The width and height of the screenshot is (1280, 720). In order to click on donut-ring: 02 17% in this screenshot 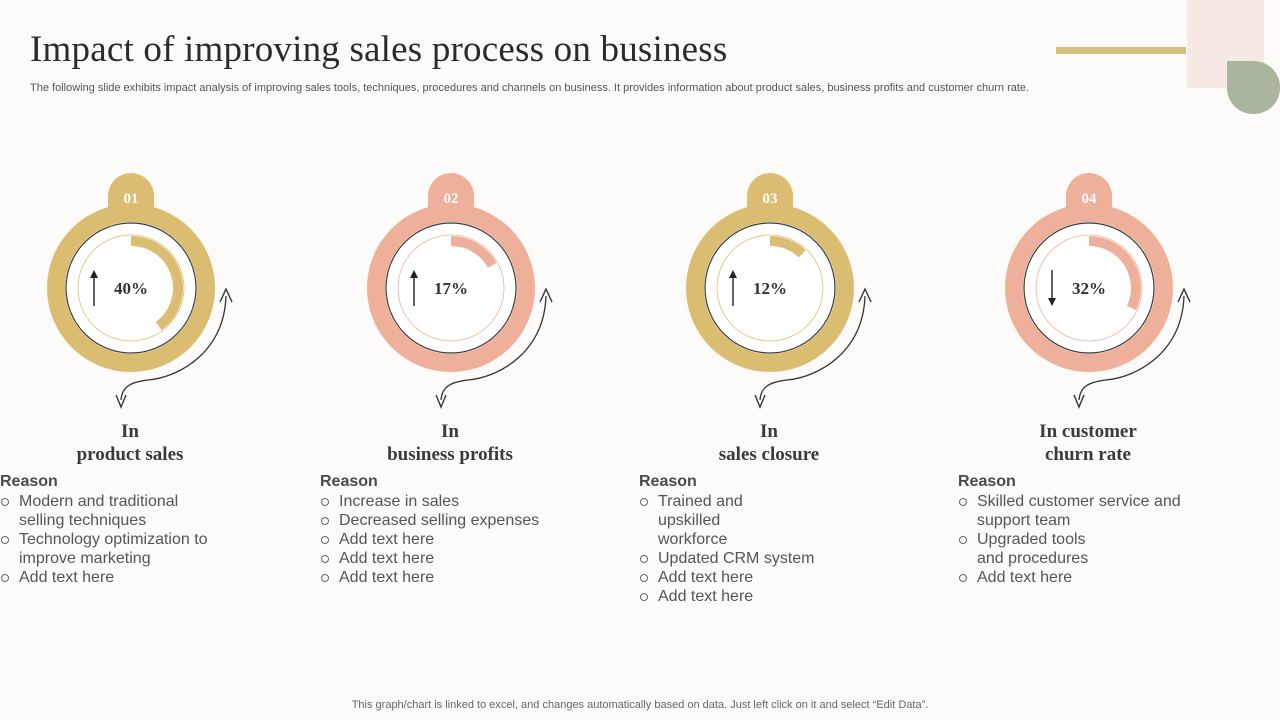, I will do `click(460, 291)`.